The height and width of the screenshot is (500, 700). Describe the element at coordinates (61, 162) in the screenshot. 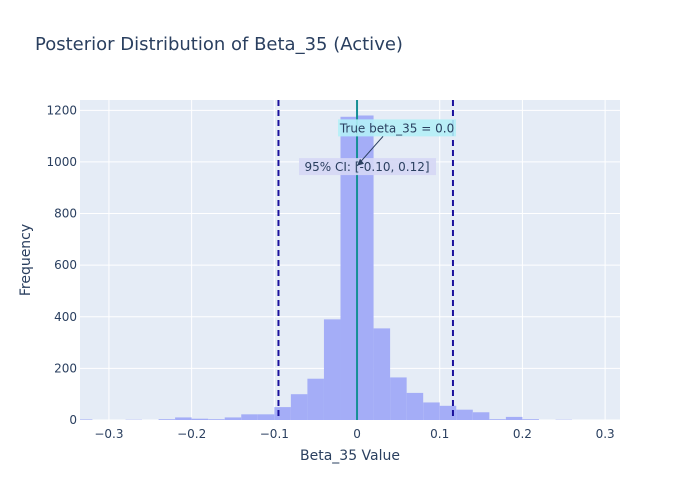

I see `y-tick-label: 1000` at that location.